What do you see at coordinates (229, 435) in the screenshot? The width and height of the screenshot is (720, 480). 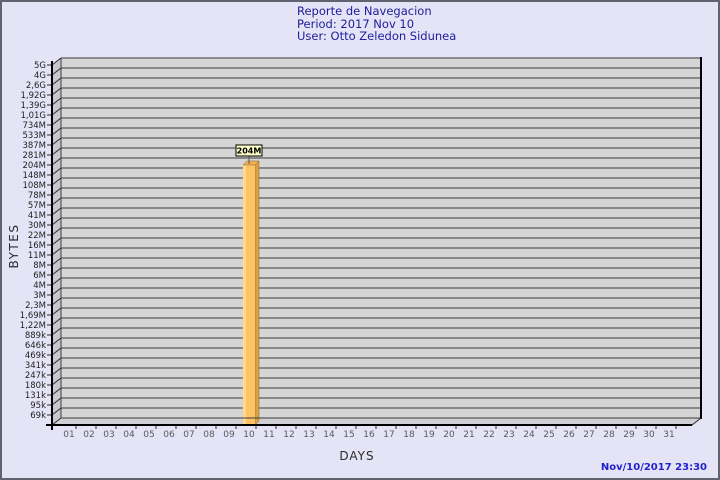 I see `x-tick-label: 09` at bounding box center [229, 435].